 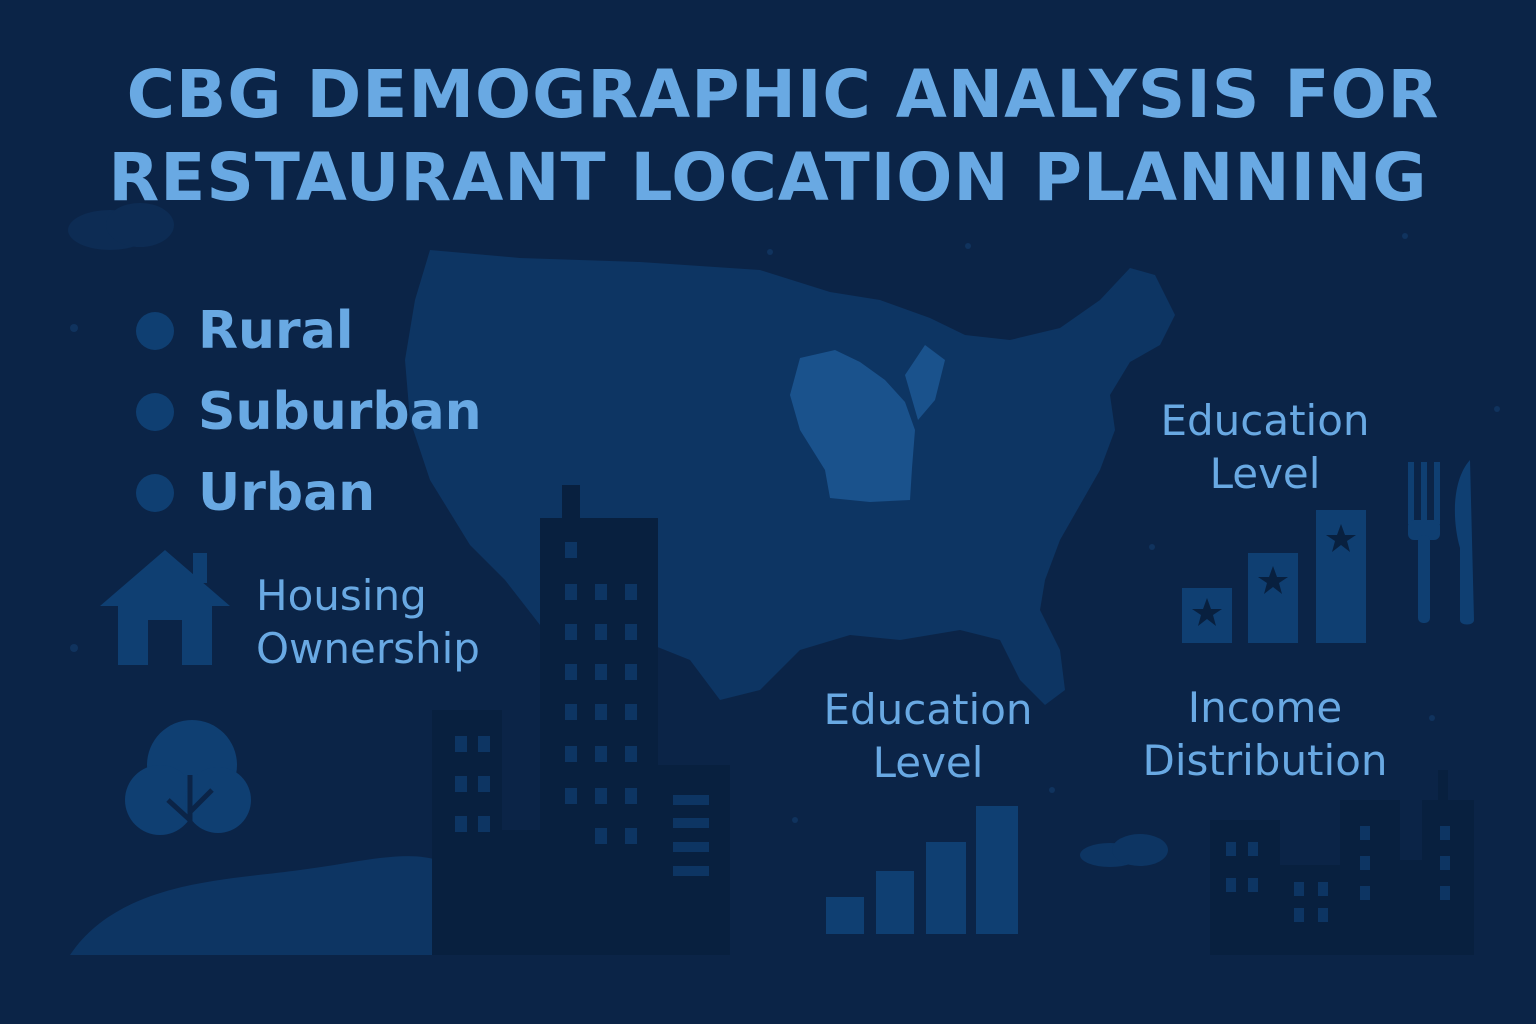 What do you see at coordinates (165, 607) in the screenshot?
I see `house-icon` at bounding box center [165, 607].